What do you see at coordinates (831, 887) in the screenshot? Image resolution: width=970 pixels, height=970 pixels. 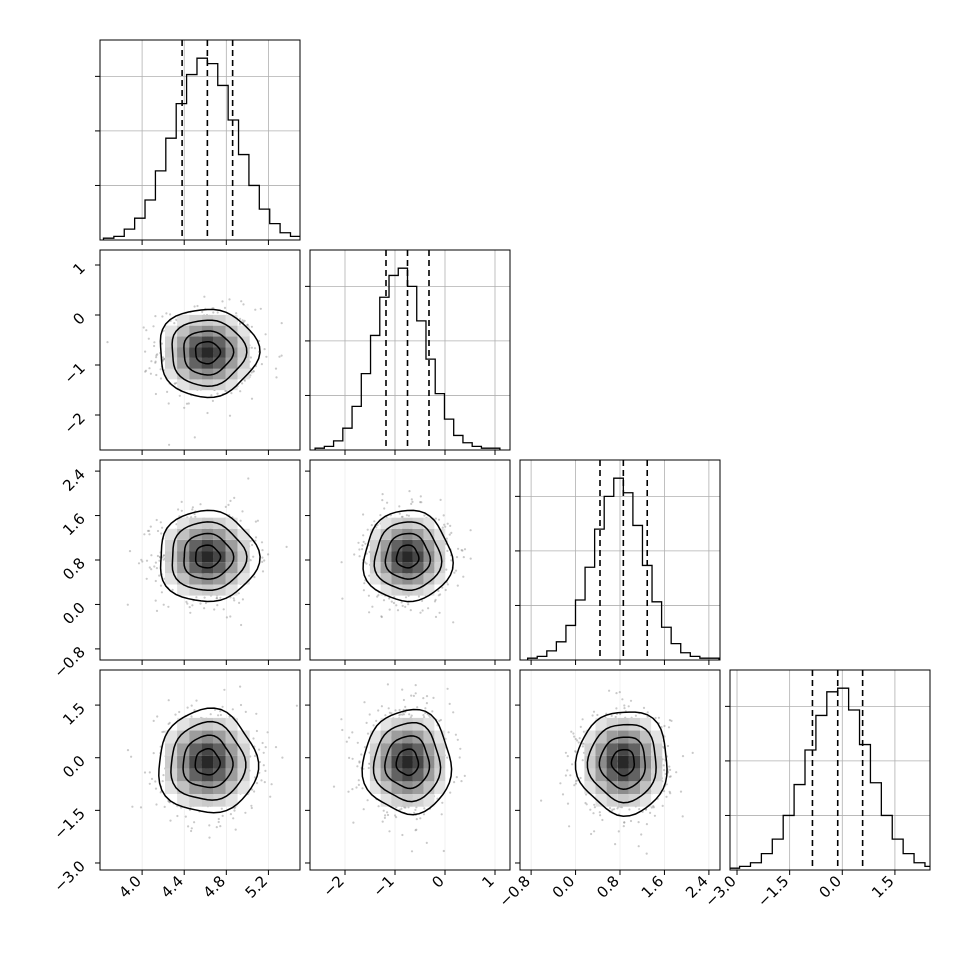 I see `x-tick-label: 0.0` at bounding box center [831, 887].